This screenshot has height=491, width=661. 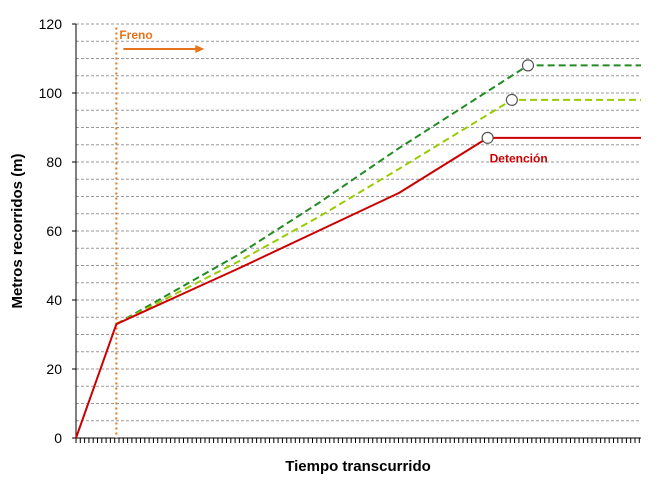 I want to click on end-markers, so click(x=508, y=101).